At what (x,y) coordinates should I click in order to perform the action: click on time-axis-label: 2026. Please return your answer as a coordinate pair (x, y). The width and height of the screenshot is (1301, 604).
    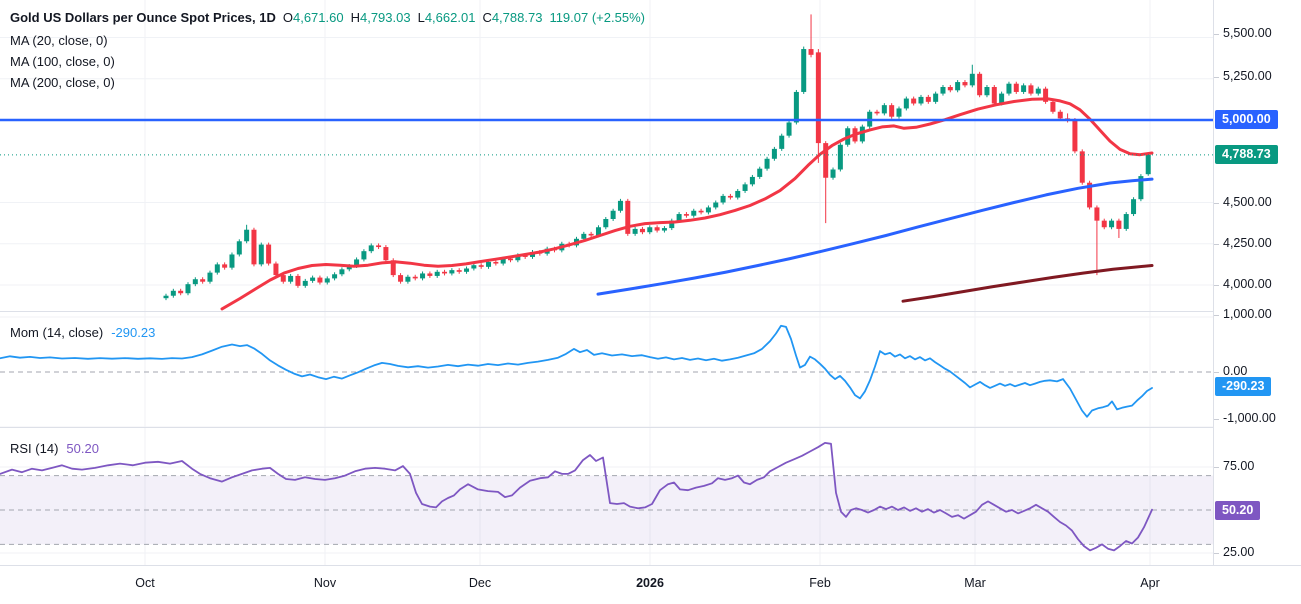
    Looking at the image, I should click on (650, 583).